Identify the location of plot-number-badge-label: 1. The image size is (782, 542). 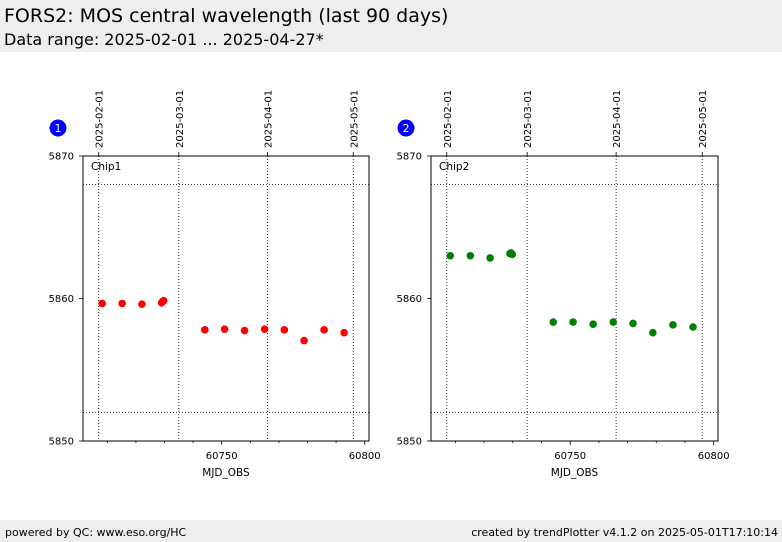
(58, 128).